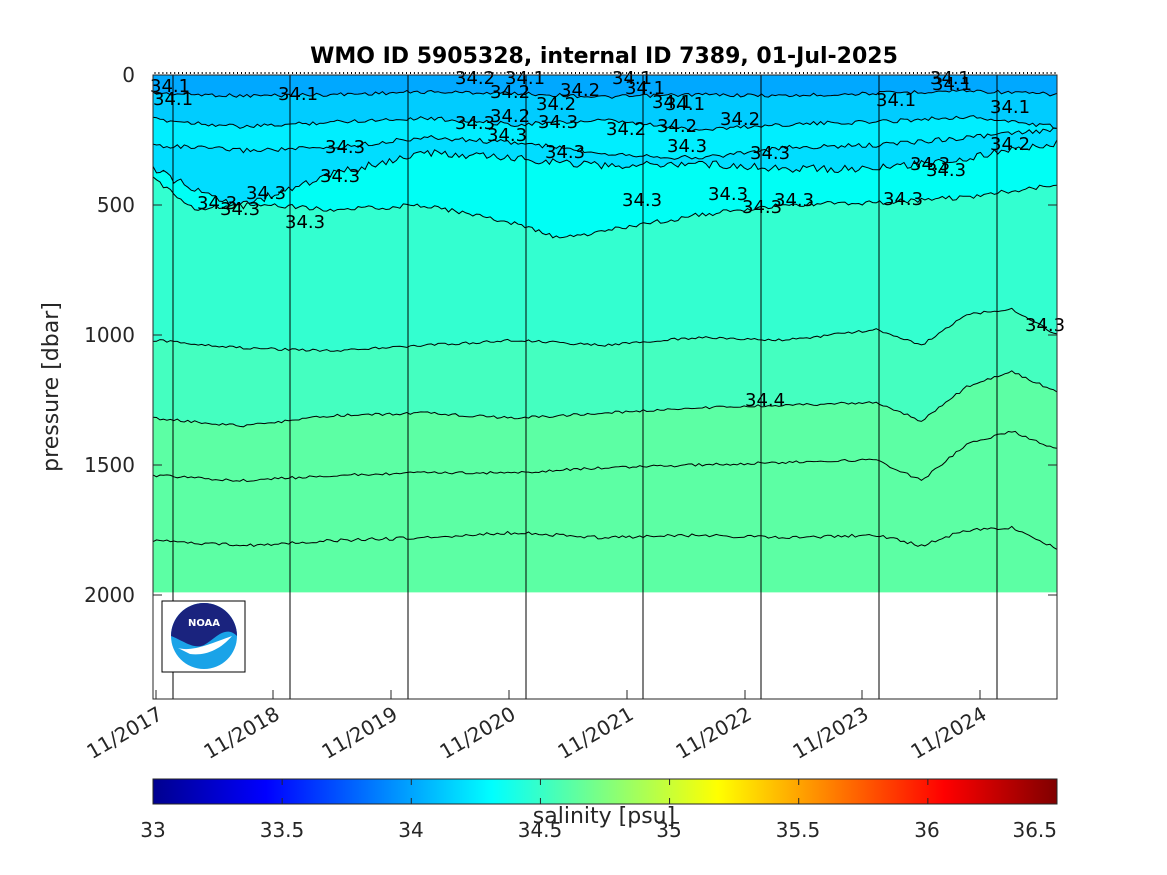 The width and height of the screenshot is (1167, 875). What do you see at coordinates (282, 830) in the screenshot?
I see `colorbar-tick-label: 33.5` at bounding box center [282, 830].